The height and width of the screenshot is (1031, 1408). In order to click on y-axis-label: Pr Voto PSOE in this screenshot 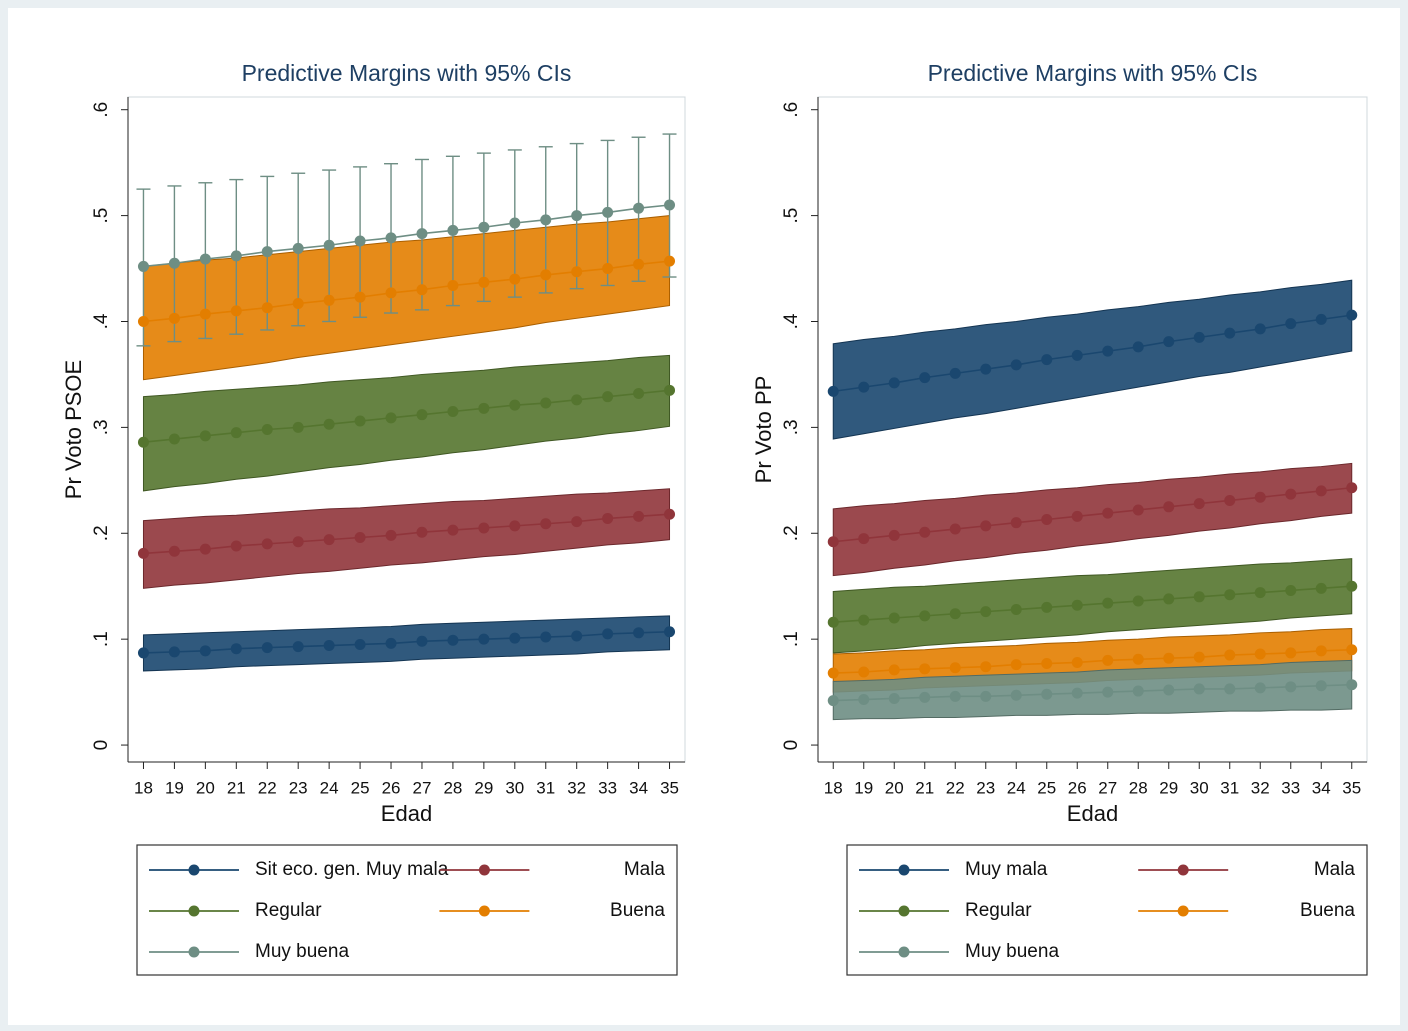, I will do `click(73, 429)`.